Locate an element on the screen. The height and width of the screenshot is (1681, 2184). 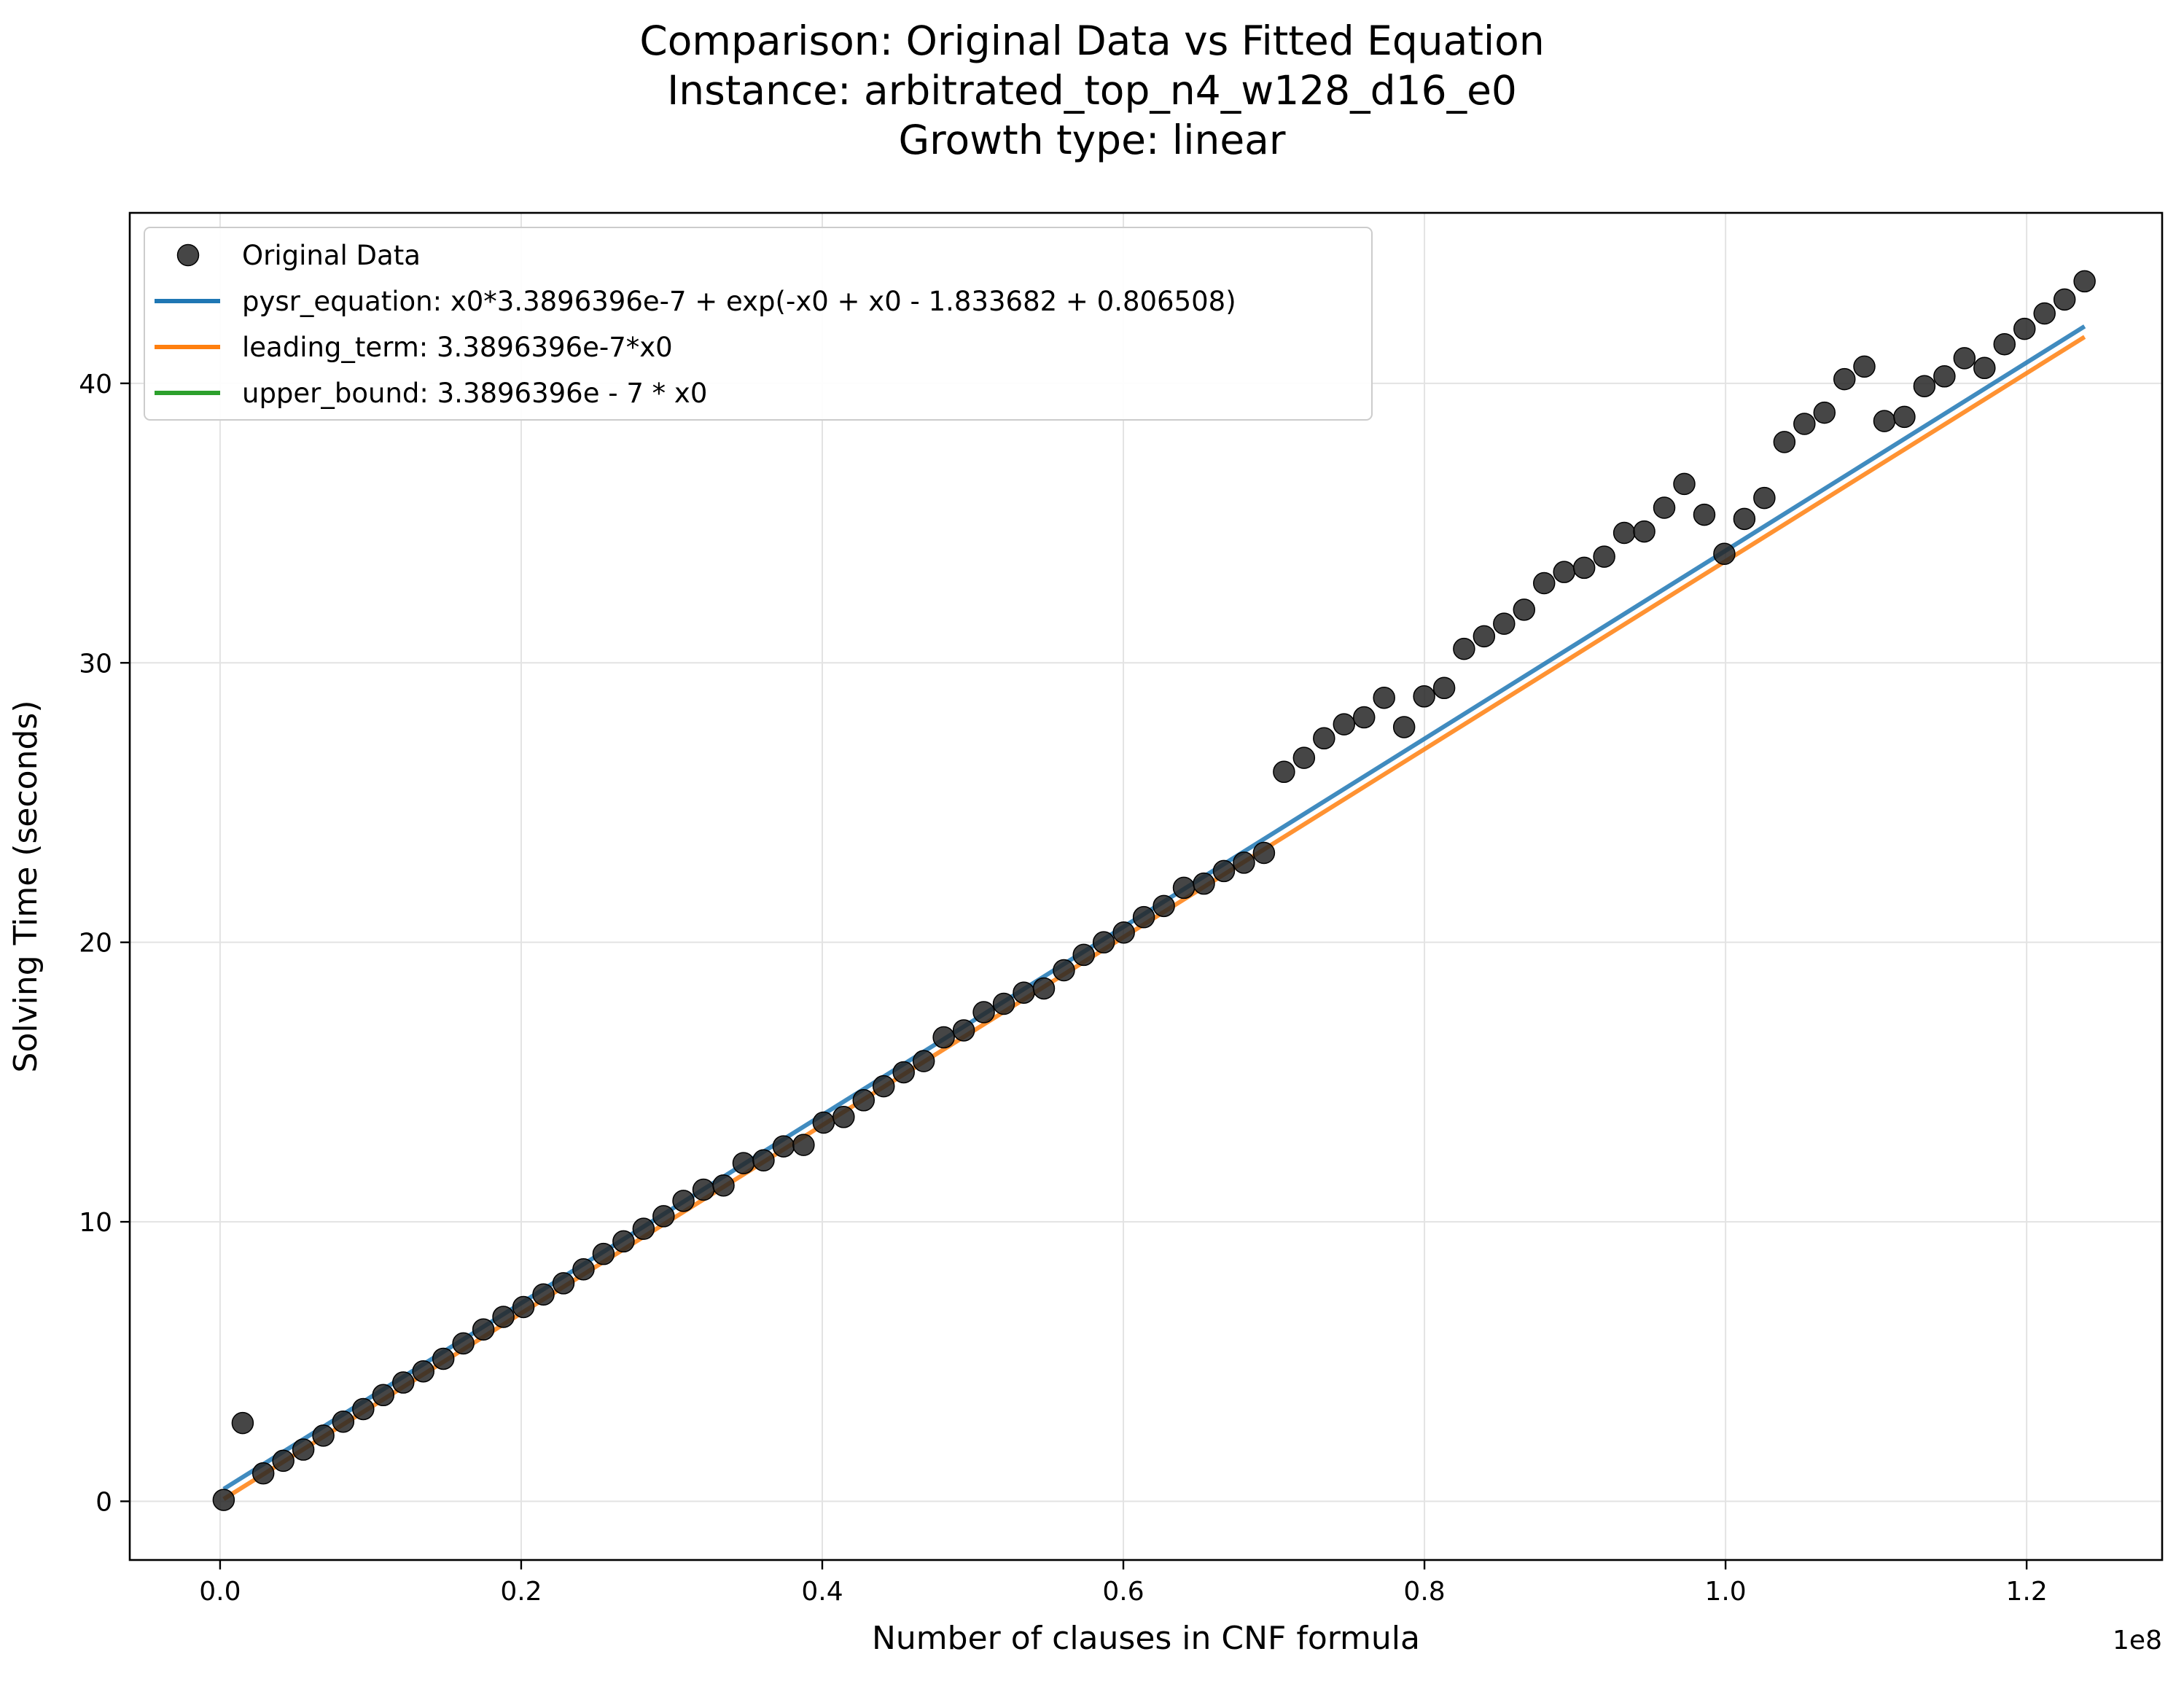
x-axis-ticks: 0.0 0.2 0.4 0.6 0.8 1.0 1.2 is located at coordinates (1123, 1583).